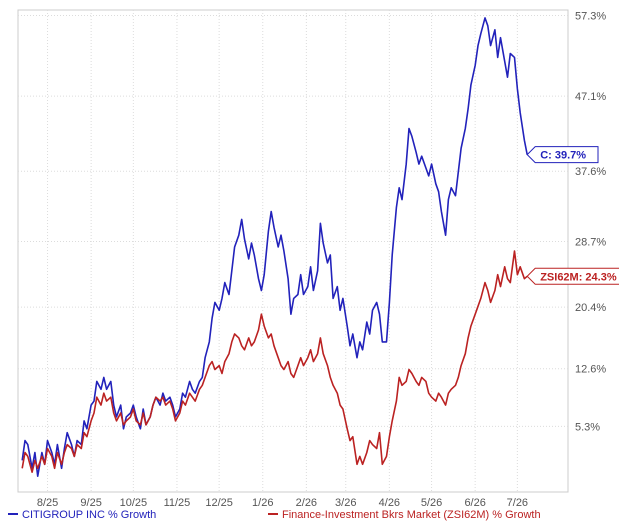  What do you see at coordinates (590, 243) in the screenshot?
I see `y-tick-label: 28.7%` at bounding box center [590, 243].